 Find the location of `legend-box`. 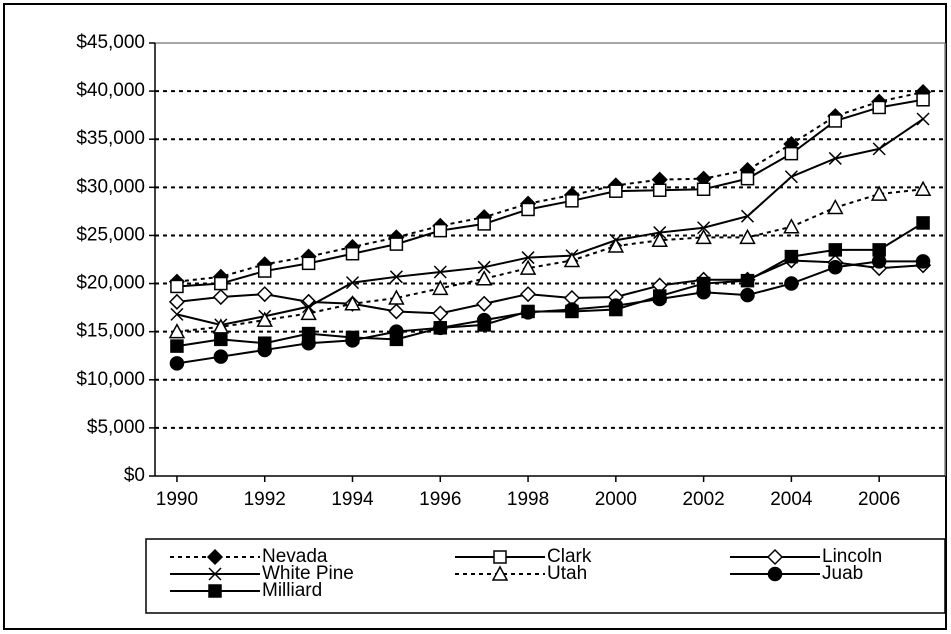

legend-box is located at coordinates (545, 576).